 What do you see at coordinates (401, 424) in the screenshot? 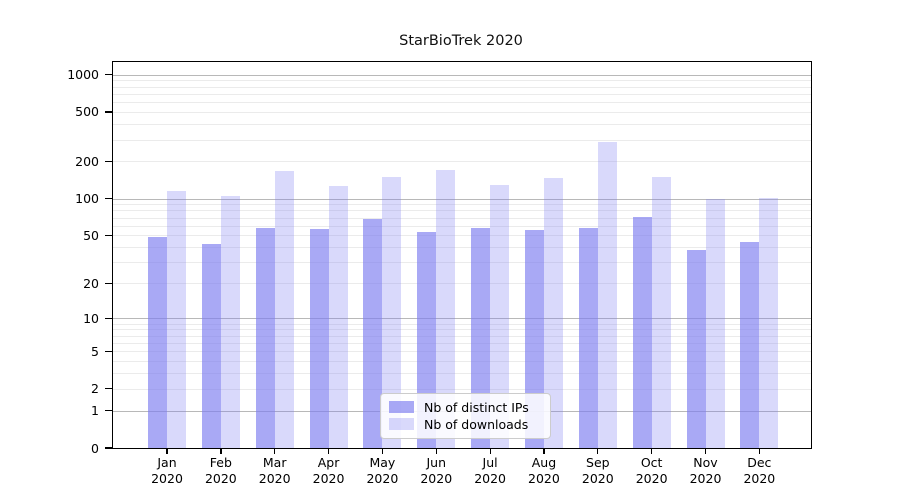
I see `legend-swatch-downloads` at bounding box center [401, 424].